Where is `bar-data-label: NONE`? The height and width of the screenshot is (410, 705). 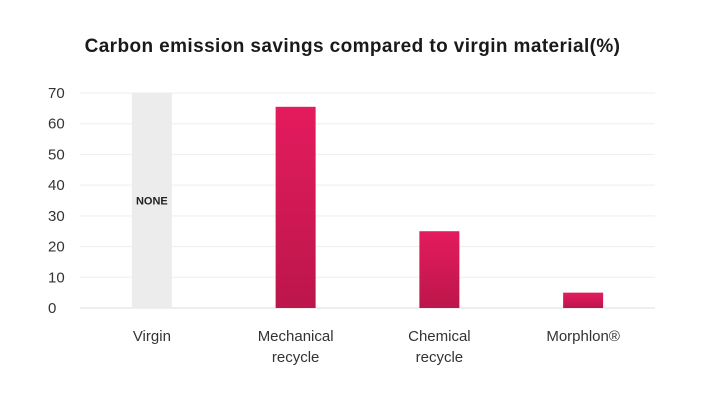
bar-data-label: NONE is located at coordinates (152, 202).